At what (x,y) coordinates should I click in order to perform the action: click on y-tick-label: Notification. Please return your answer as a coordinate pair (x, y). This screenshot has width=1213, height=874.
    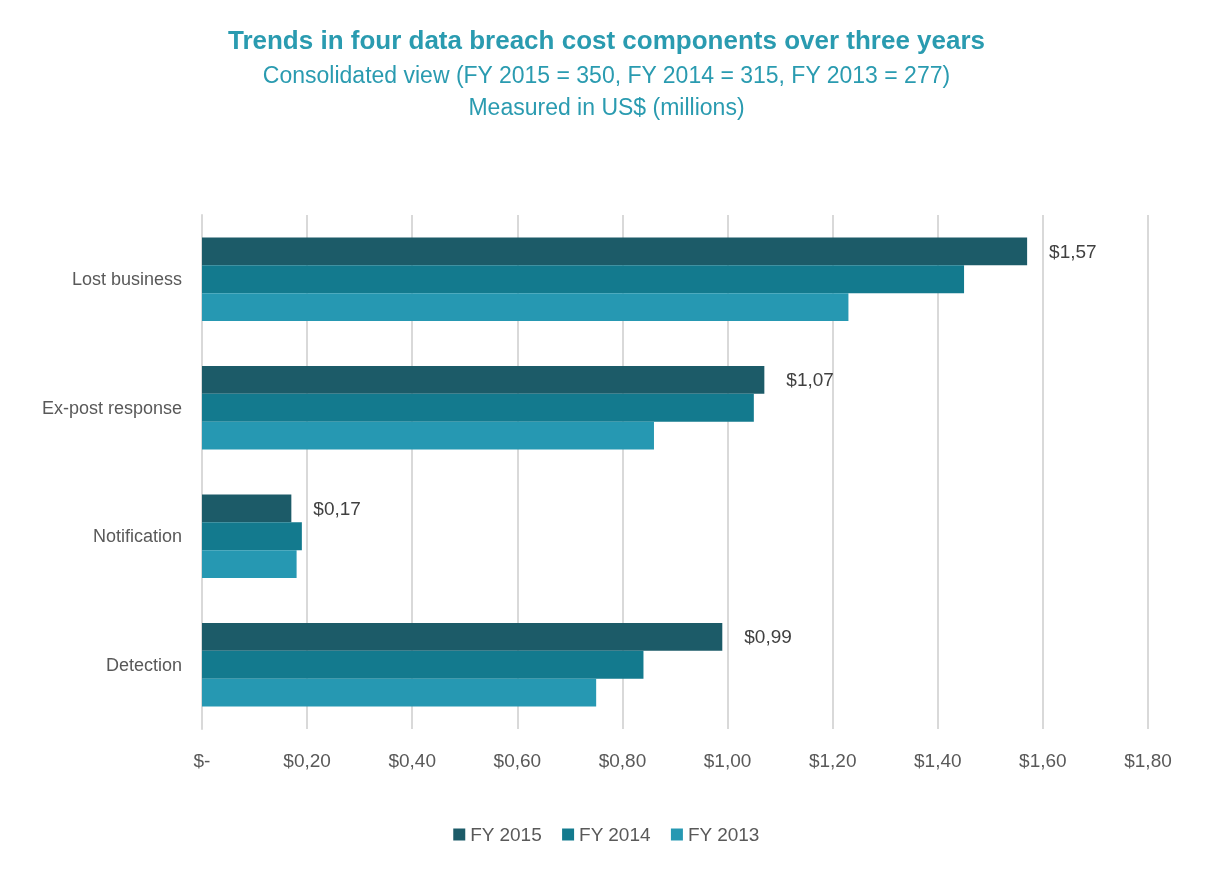
    Looking at the image, I should click on (137, 536).